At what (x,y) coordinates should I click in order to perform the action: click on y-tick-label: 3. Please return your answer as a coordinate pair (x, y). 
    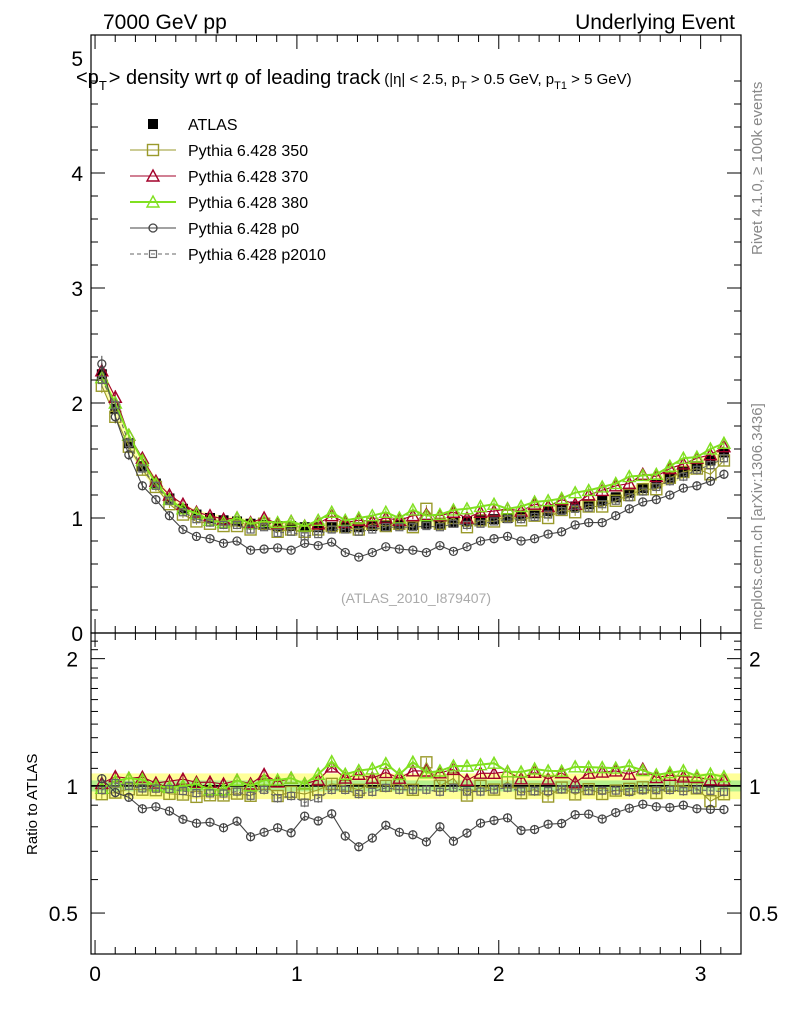
    Looking at the image, I should click on (77, 289).